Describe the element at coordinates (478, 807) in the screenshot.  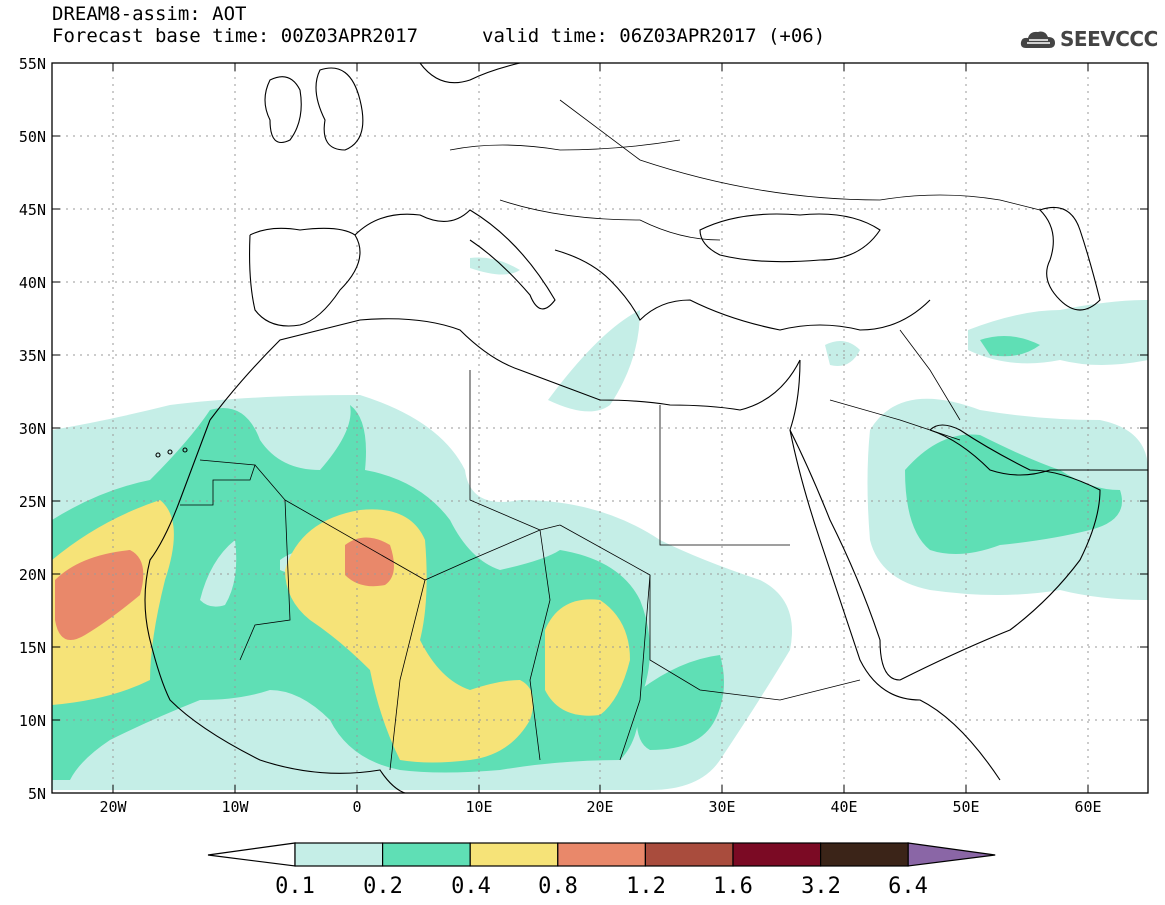
I see `lon-label: 10E` at that location.